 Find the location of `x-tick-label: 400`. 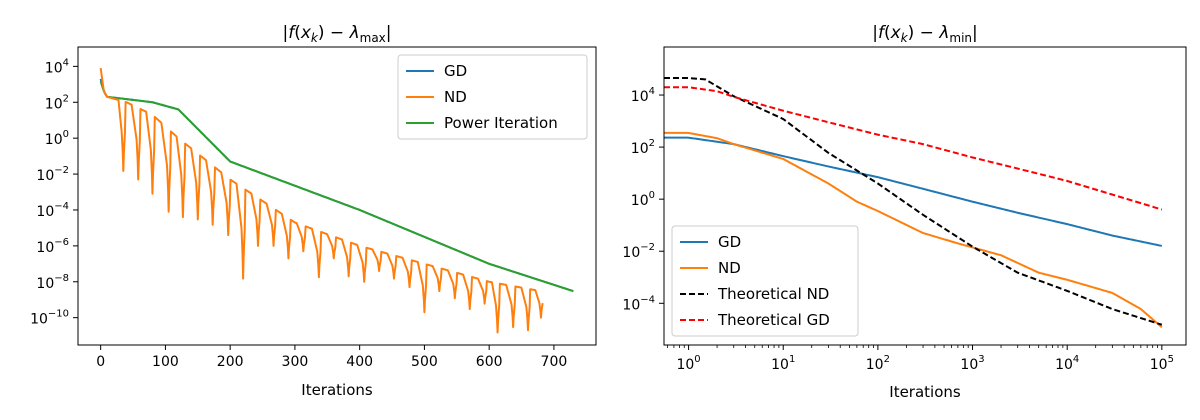

x-tick-label: 400 is located at coordinates (359, 362).